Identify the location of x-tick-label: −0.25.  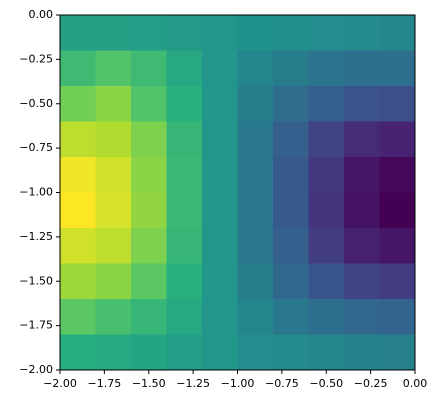
(371, 383).